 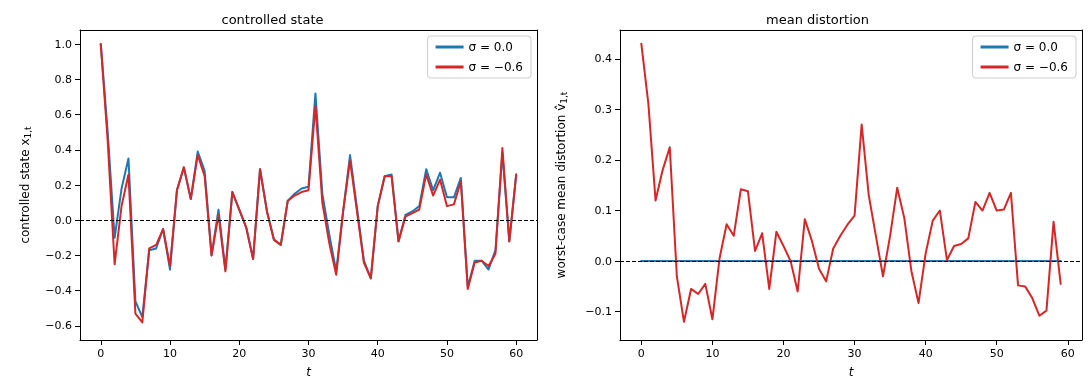 I want to click on y-tick-label: −0.4, so click(x=58, y=291).